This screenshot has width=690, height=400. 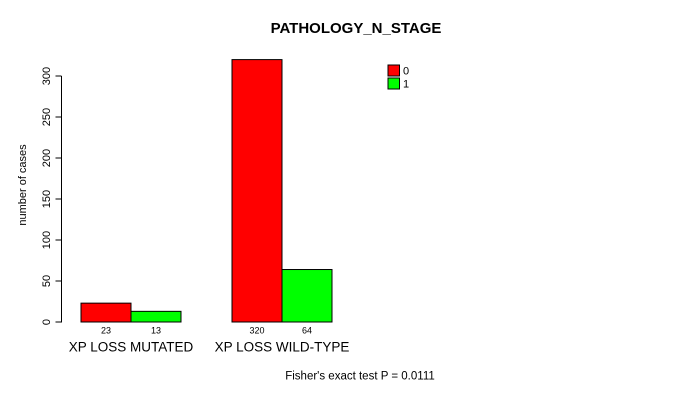 What do you see at coordinates (131, 347) in the screenshot?
I see `x-category-label: XP LOSS MUTATED` at bounding box center [131, 347].